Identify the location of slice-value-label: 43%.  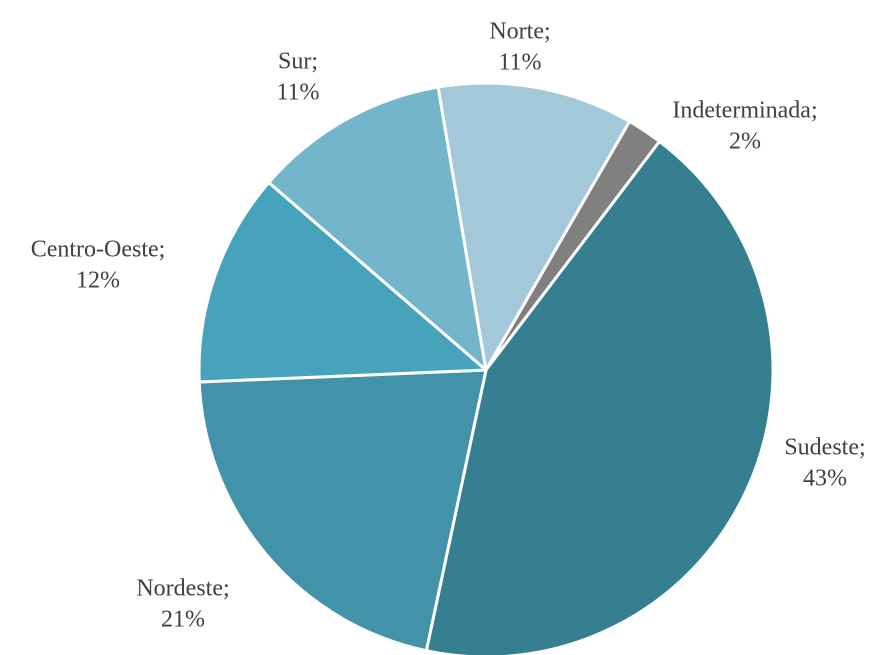
(825, 479).